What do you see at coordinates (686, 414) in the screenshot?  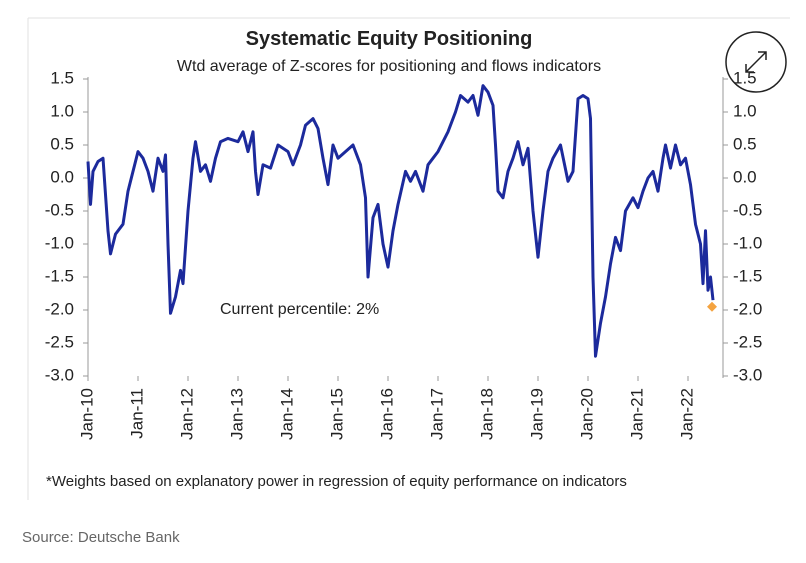 I see `x-tick-label: Jan-22` at bounding box center [686, 414].